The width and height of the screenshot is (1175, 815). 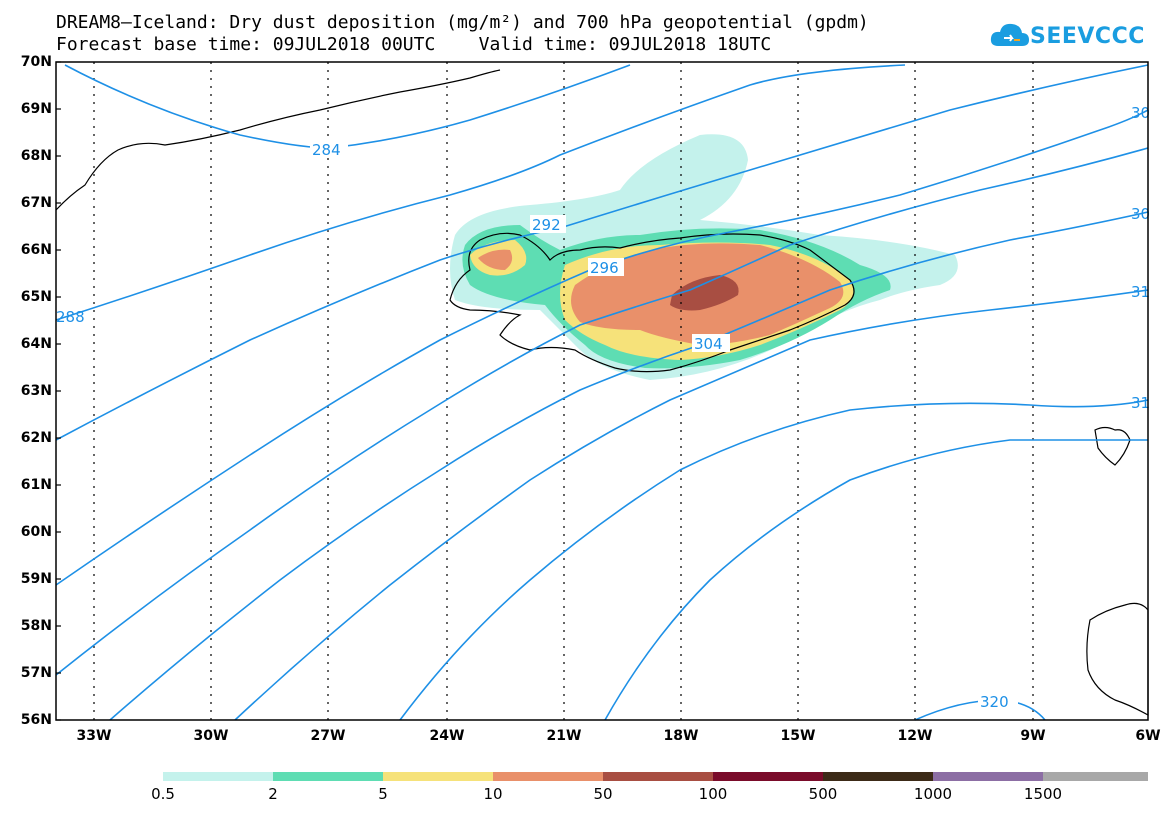 What do you see at coordinates (36, 203) in the screenshot?
I see `lat-label: 67N` at bounding box center [36, 203].